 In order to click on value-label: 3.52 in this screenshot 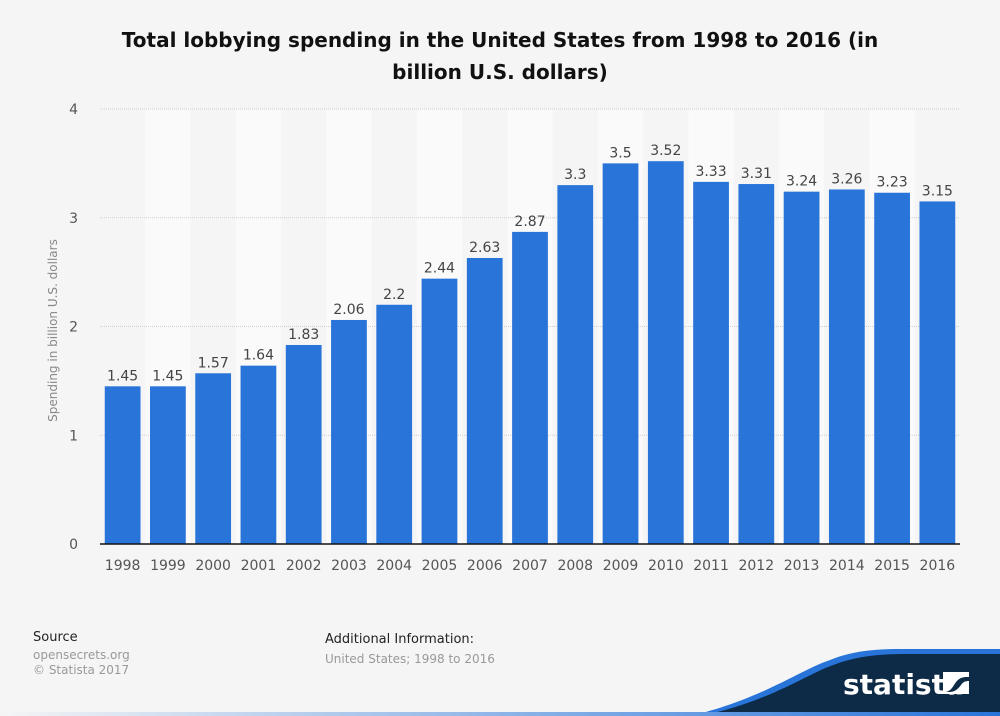, I will do `click(665, 151)`.